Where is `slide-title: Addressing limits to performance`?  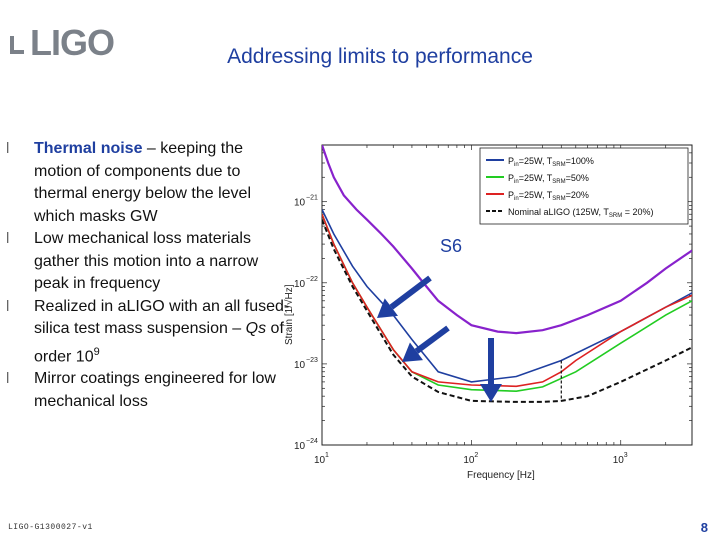
slide-title: Addressing limits to performance is located at coordinates (380, 56).